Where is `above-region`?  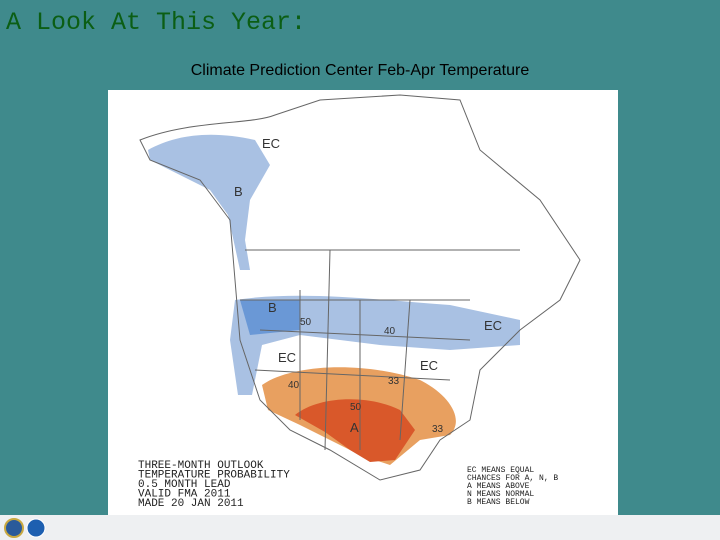 above-region is located at coordinates (355, 430).